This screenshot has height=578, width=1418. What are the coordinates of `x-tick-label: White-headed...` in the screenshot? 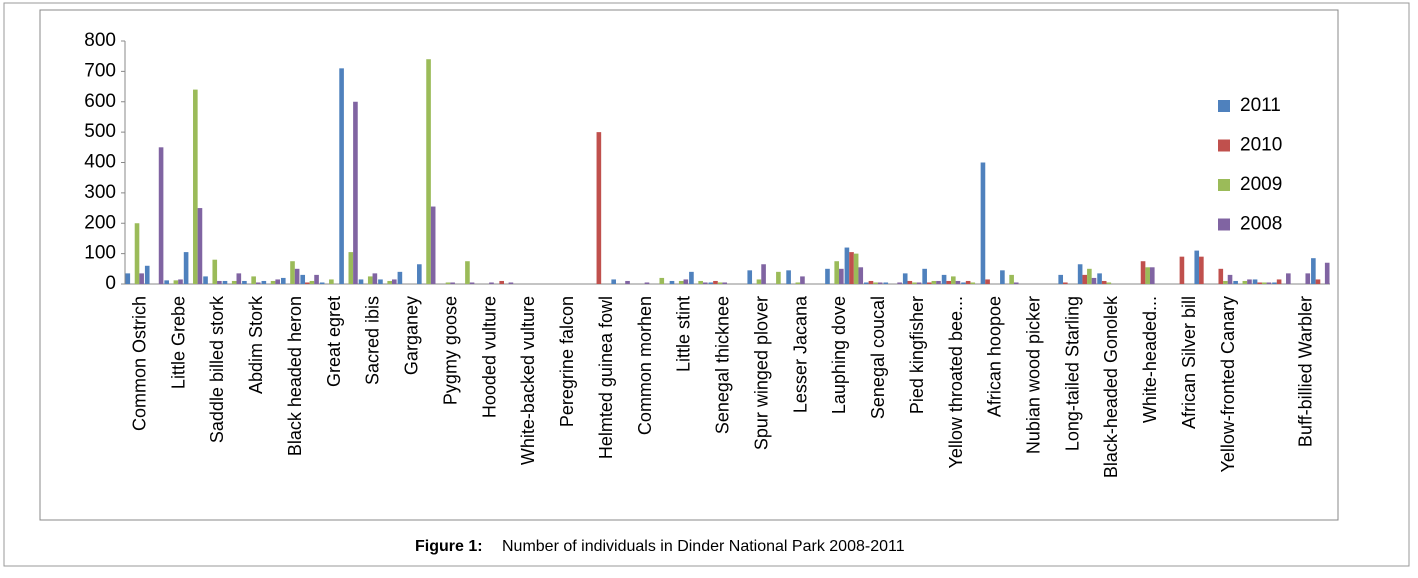 It's located at (1150, 359).